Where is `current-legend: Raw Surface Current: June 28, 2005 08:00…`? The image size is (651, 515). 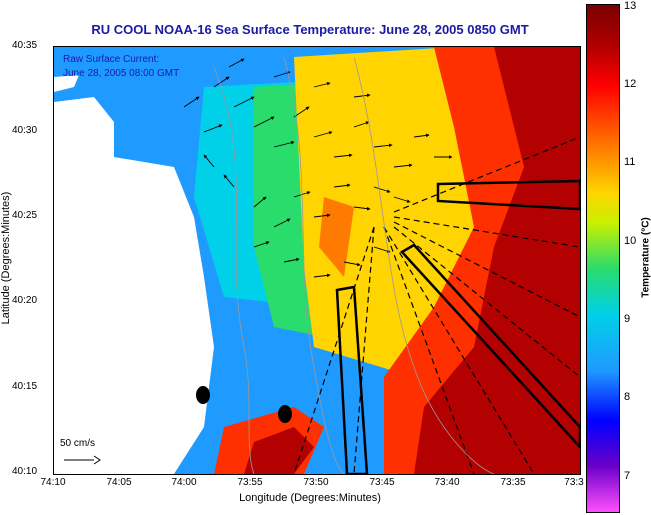
current-legend: Raw Surface Current: June 28, 2005 08:00… is located at coordinates (121, 67).